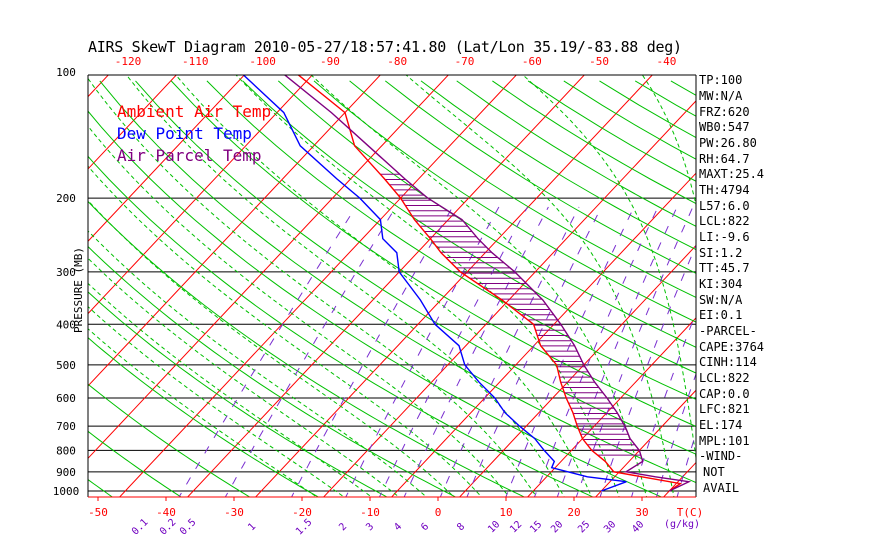  What do you see at coordinates (721, 253) in the screenshot?
I see `index-si: SI:1.2` at bounding box center [721, 253].